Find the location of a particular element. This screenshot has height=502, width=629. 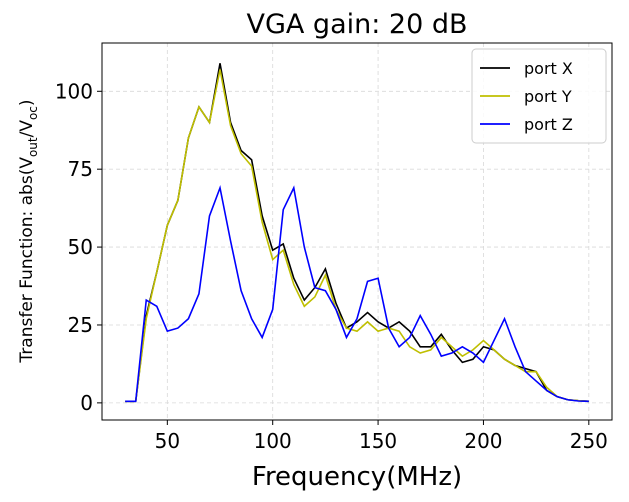

x-tick-label: 150 is located at coordinates (378, 441).